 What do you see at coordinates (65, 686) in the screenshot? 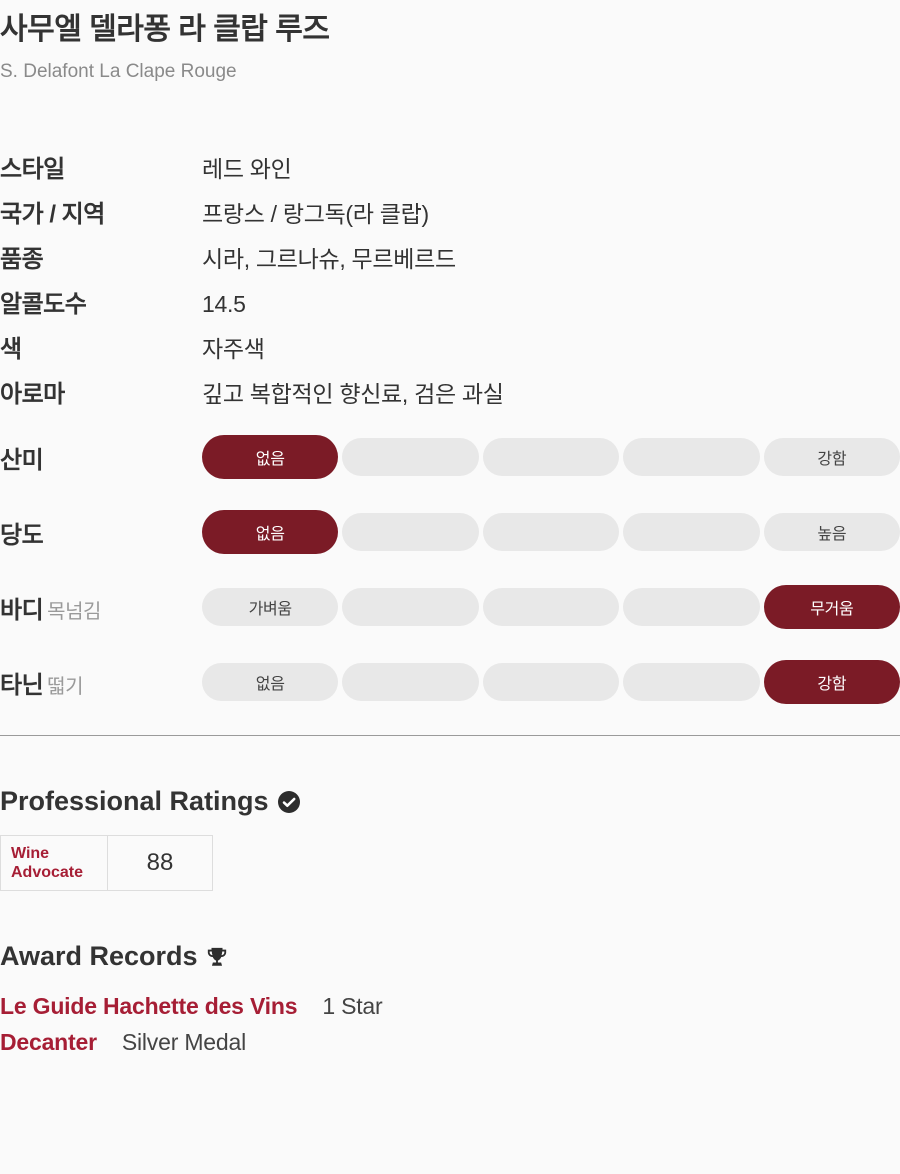
I see `scale-sublabel: 떫기` at bounding box center [65, 686].